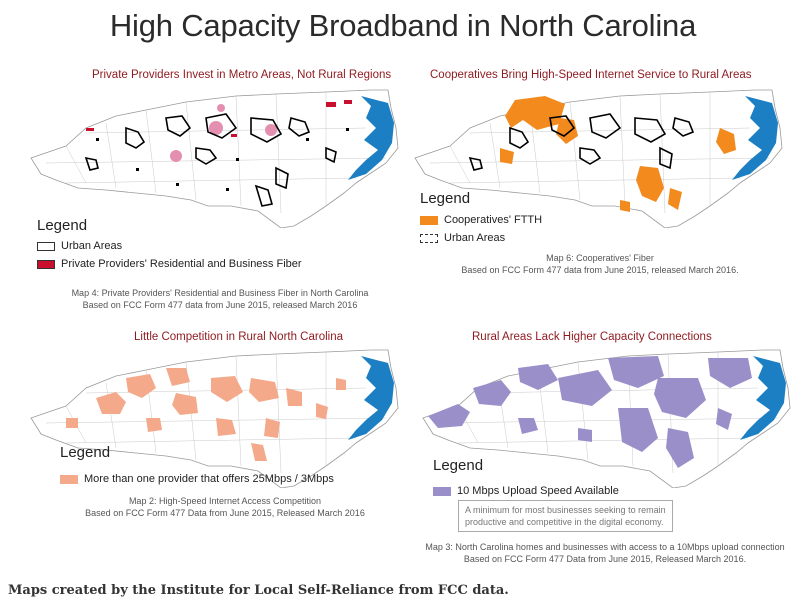  Describe the element at coordinates (538, 491) in the screenshot. I see `panel4-legend-upload-label: 10 Mbps Upload Speed Available` at that location.